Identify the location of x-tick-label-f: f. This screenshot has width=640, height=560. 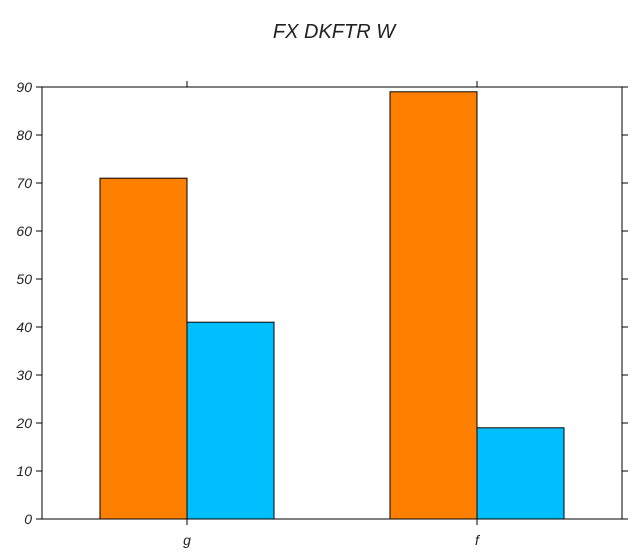
(478, 540).